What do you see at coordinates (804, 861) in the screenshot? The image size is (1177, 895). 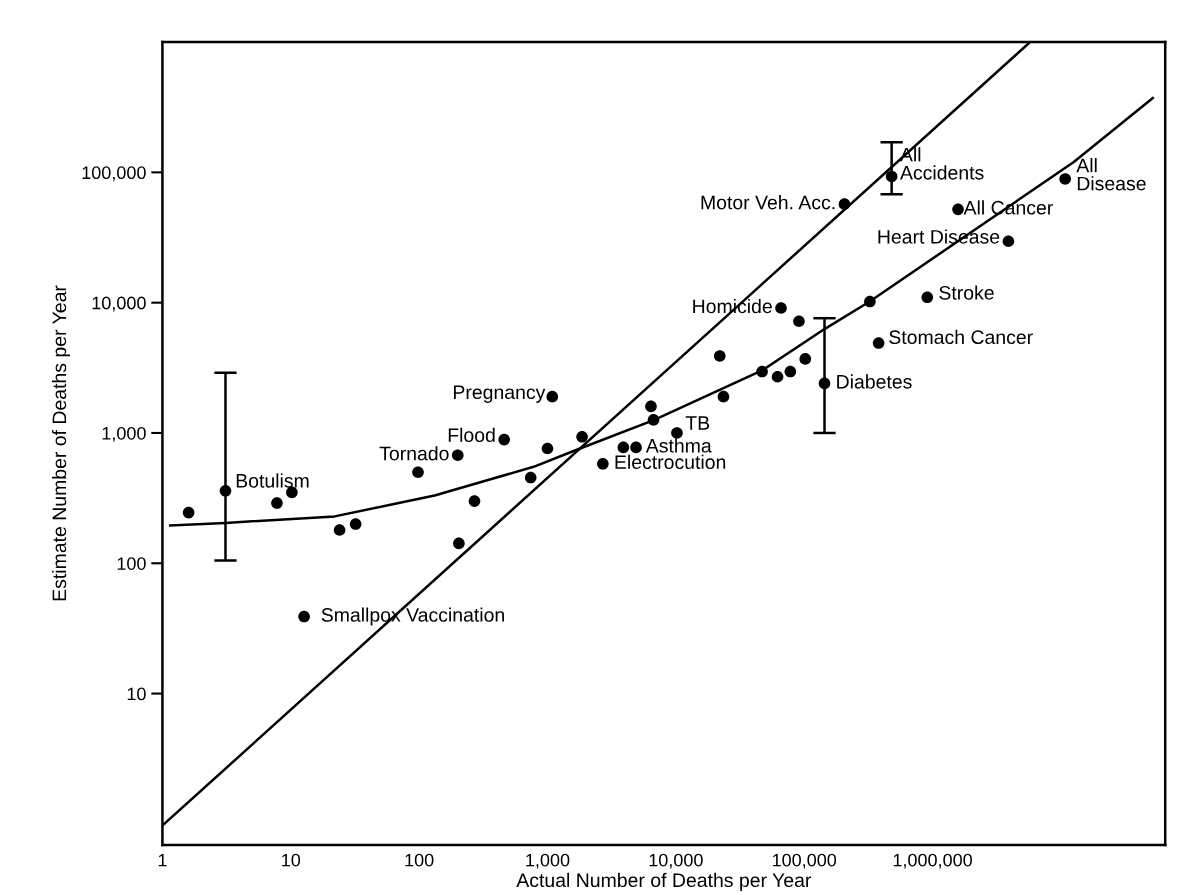 I see `x-tick-label: 100,000` at bounding box center [804, 861].